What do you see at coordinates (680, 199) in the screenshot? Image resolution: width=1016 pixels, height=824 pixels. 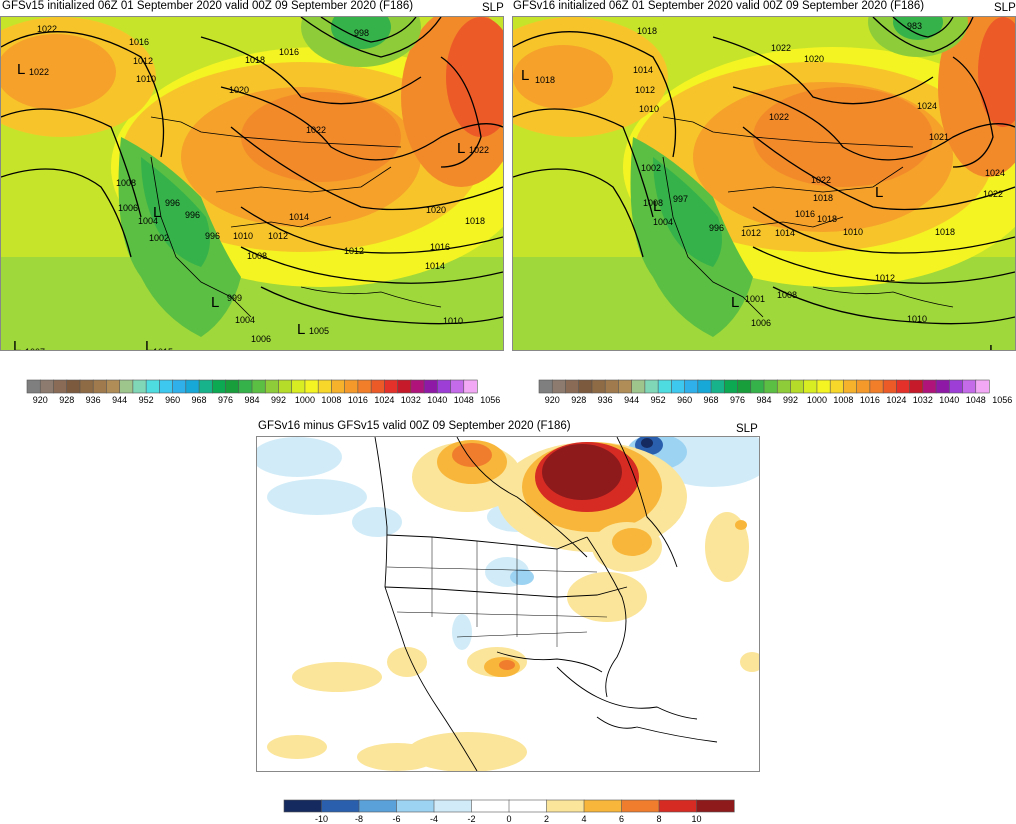 I see `contour-label: 997` at bounding box center [680, 199].